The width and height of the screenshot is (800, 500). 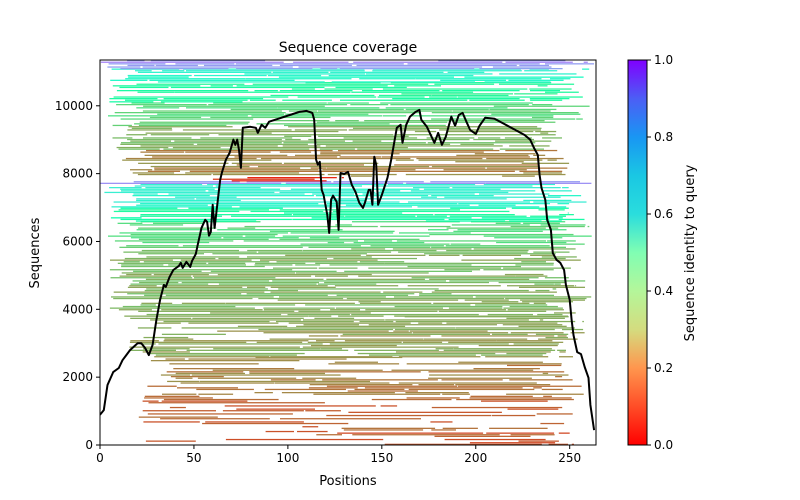 What do you see at coordinates (89, 445) in the screenshot?
I see `y-tick-label: 0` at bounding box center [89, 445].